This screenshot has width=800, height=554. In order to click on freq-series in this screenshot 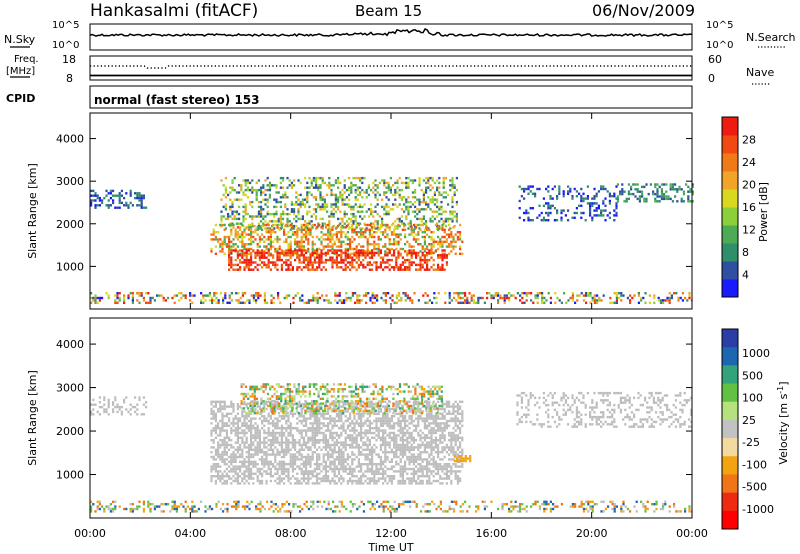, I will do `click(391, 67)`.